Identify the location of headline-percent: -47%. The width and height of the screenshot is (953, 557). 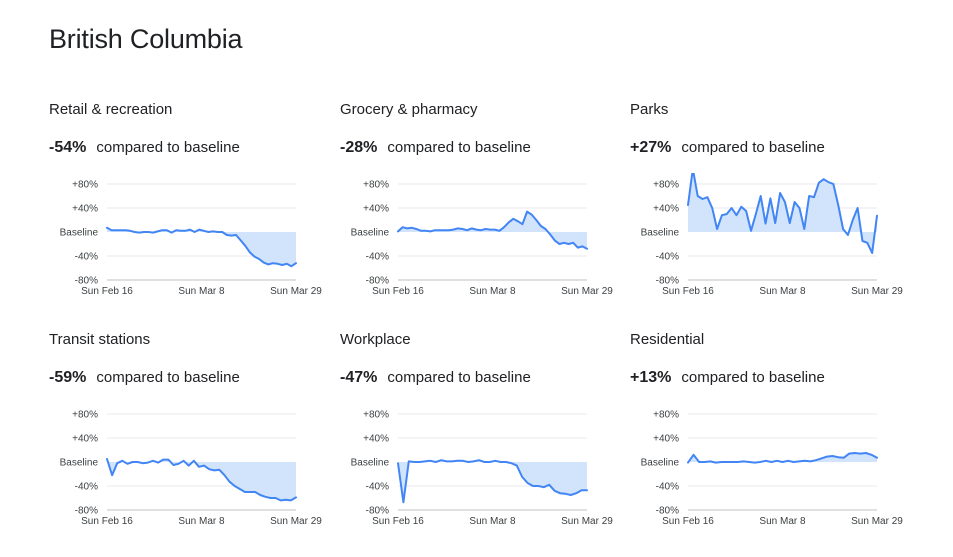
(359, 377).